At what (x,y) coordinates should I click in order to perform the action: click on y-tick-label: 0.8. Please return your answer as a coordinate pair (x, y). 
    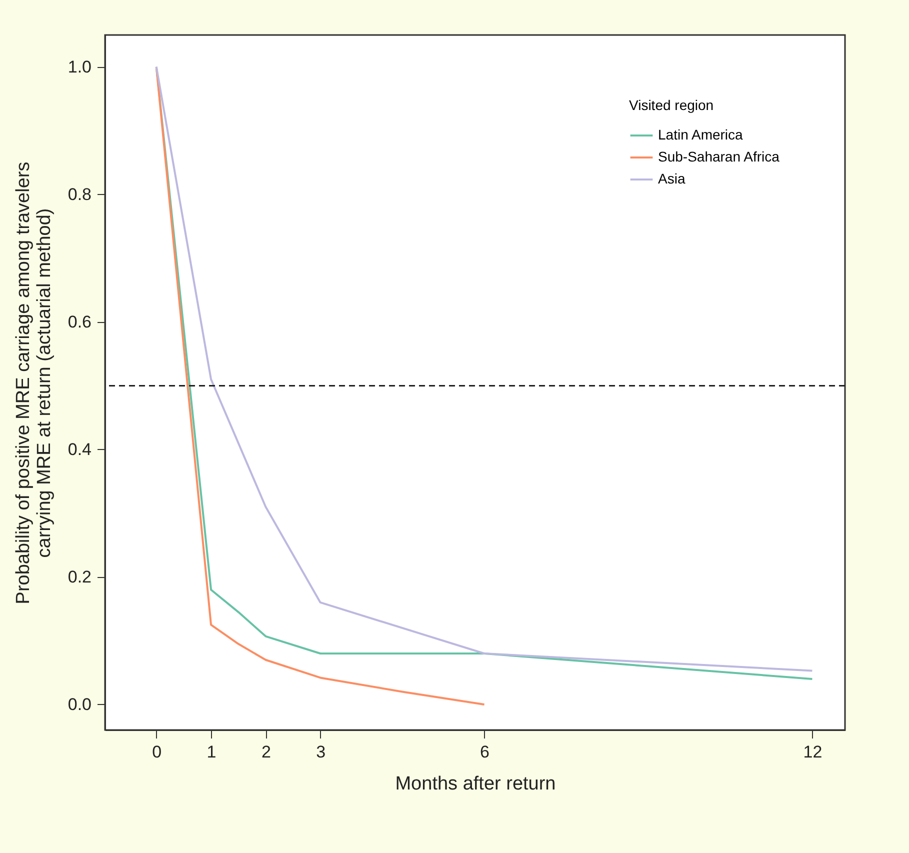
    Looking at the image, I should click on (80, 194).